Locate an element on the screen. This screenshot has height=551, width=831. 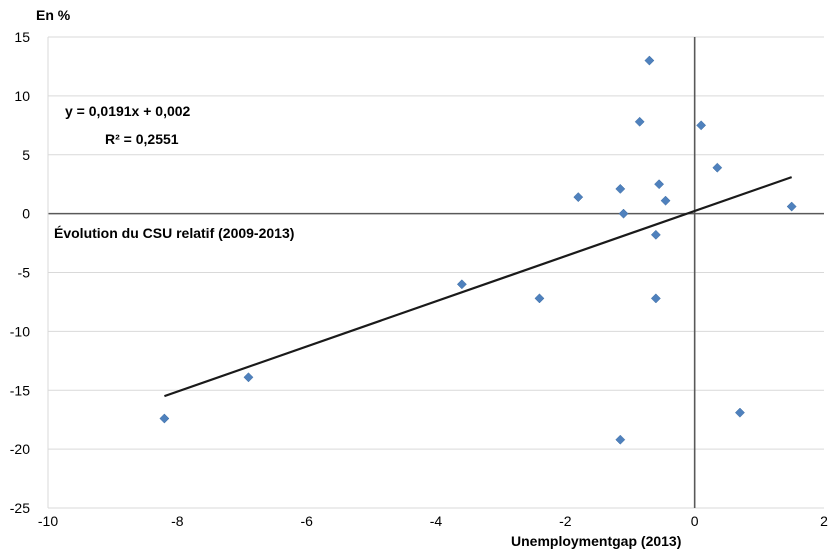
y-tick-label: -20 is located at coordinates (20, 449).